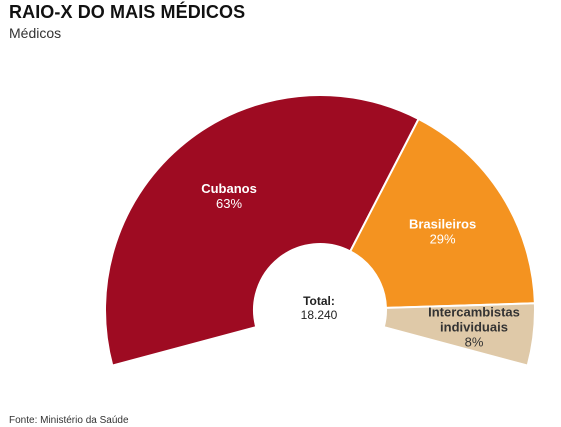  I want to click on chart-title: RAIO-X DO MAIS MÉDICOS, so click(127, 12).